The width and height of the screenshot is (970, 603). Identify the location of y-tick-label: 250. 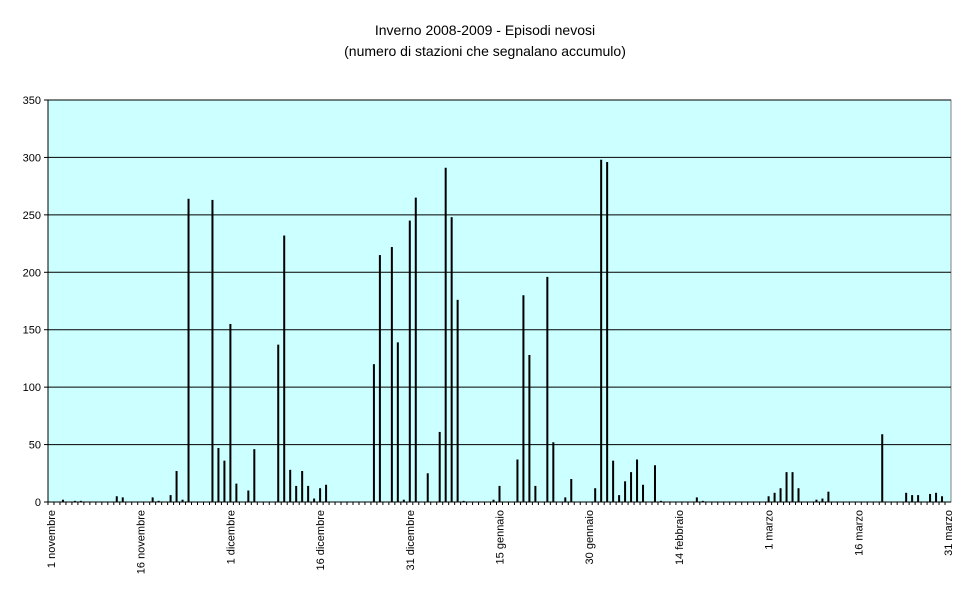
(32, 216).